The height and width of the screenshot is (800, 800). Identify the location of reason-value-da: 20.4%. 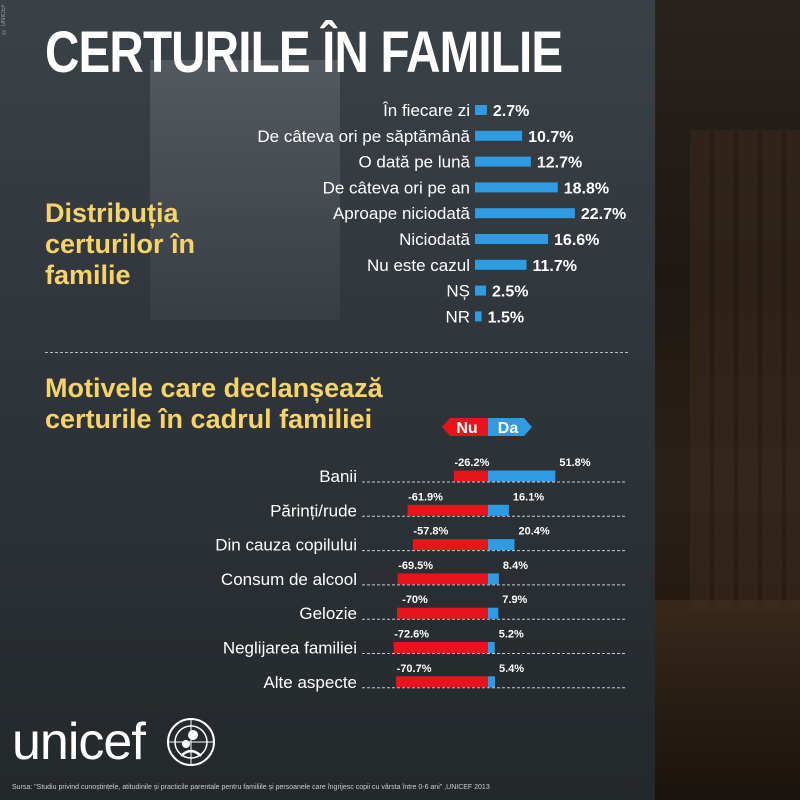
(534, 532).